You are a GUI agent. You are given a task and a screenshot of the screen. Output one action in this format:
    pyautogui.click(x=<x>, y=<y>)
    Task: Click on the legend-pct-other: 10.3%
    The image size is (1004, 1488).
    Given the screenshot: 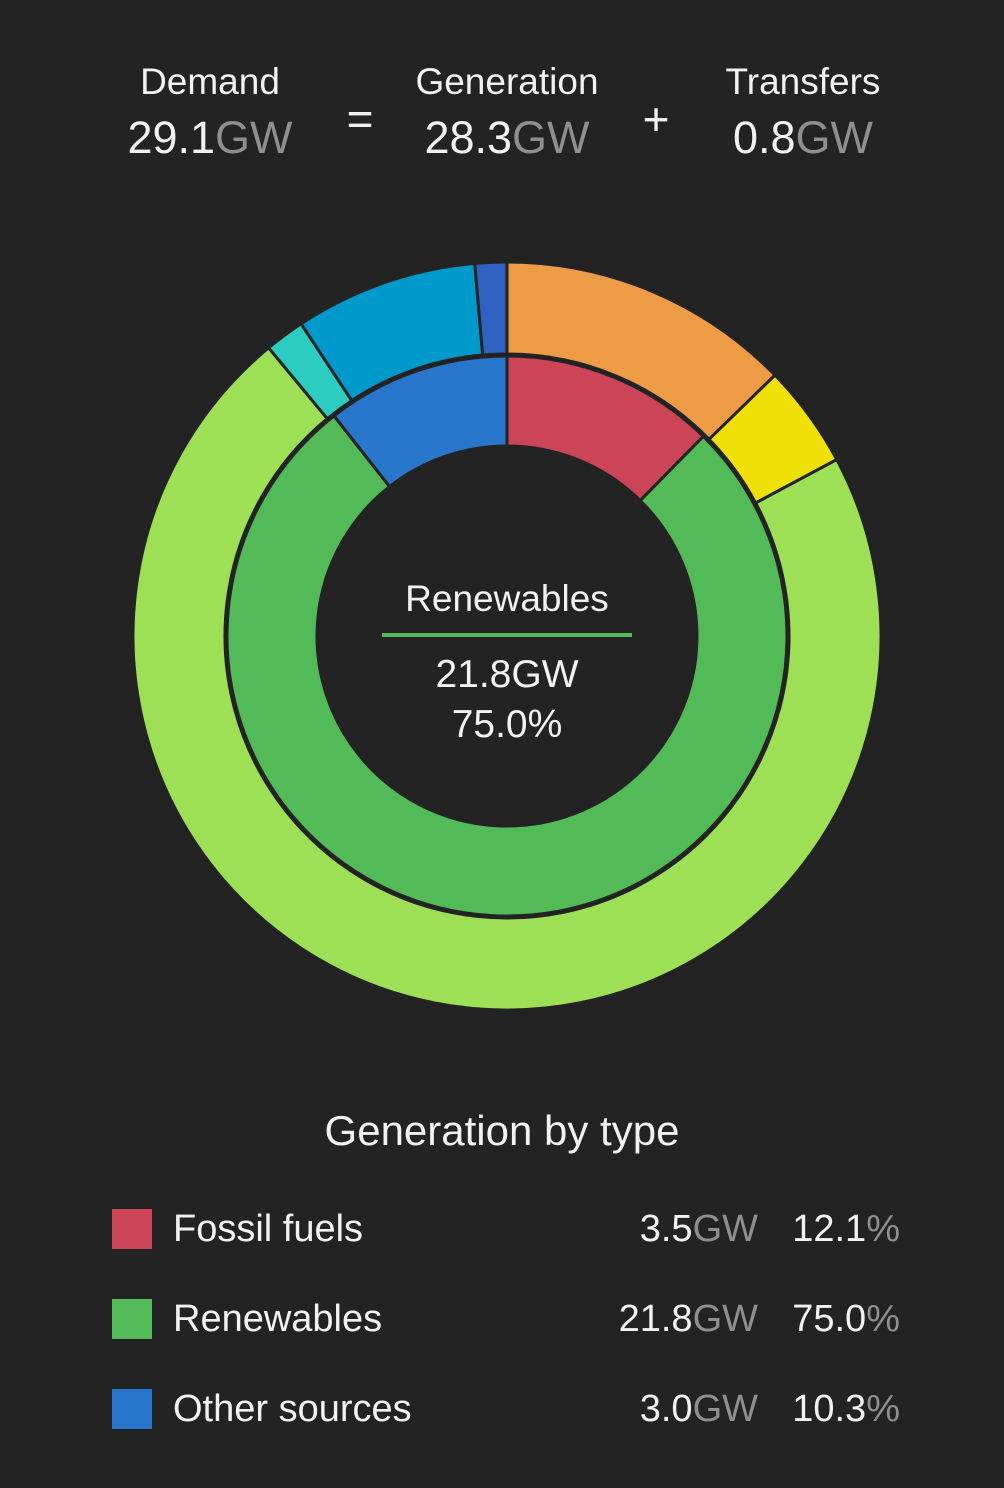 What is the action you would take?
    pyautogui.click(x=846, y=1409)
    